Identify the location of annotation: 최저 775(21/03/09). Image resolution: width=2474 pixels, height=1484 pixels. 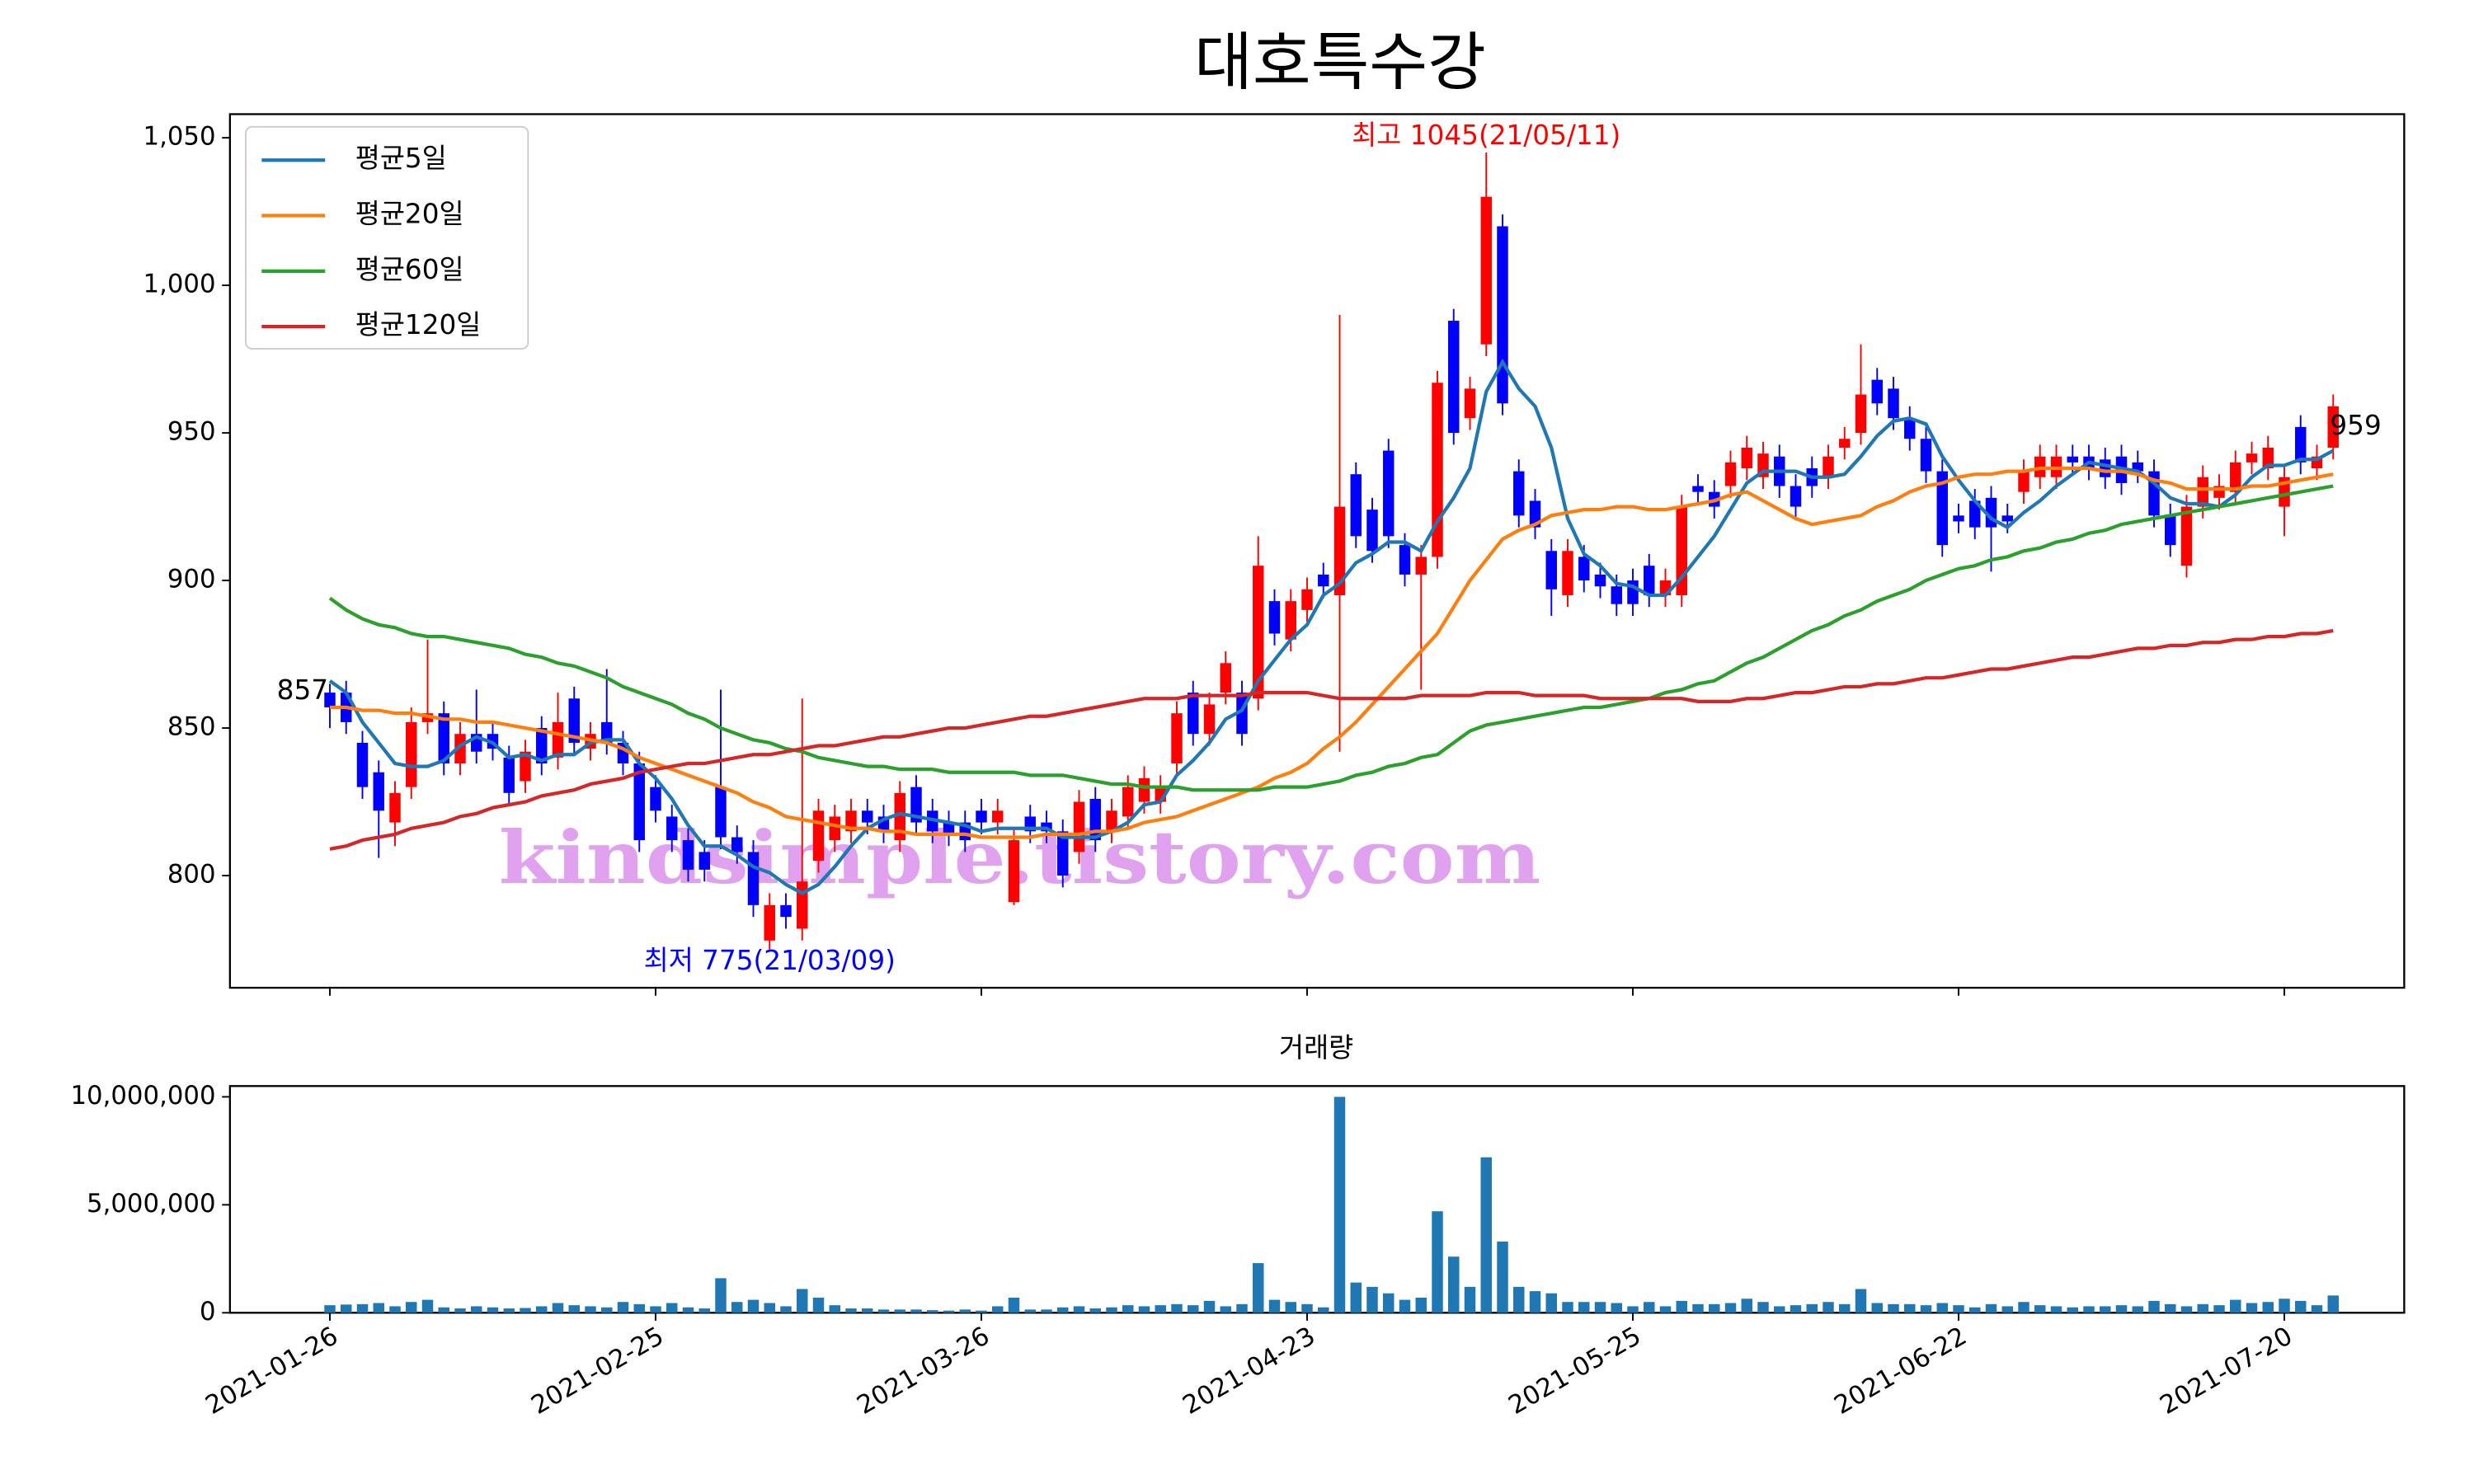
(770, 960).